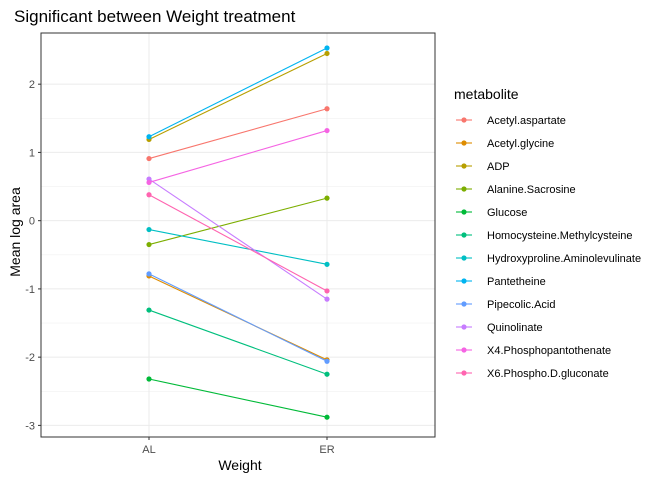 This screenshot has width=672, height=480. I want to click on legend-title: metabolite, so click(486, 94).